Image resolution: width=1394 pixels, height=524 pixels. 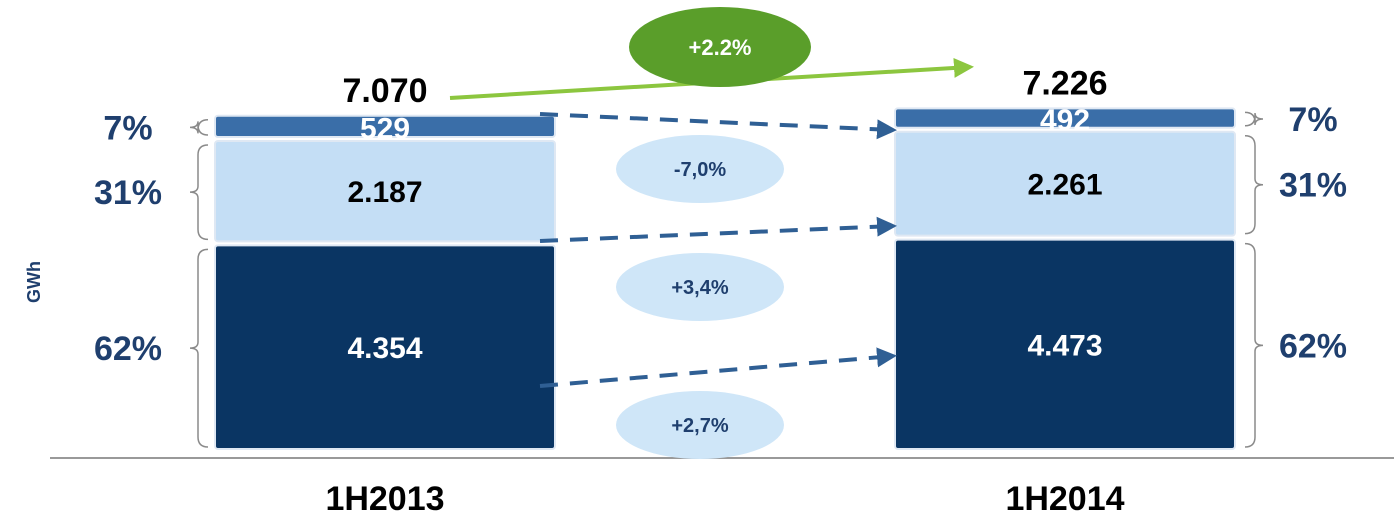 I want to click on total-label: 7.070, so click(x=384, y=91).